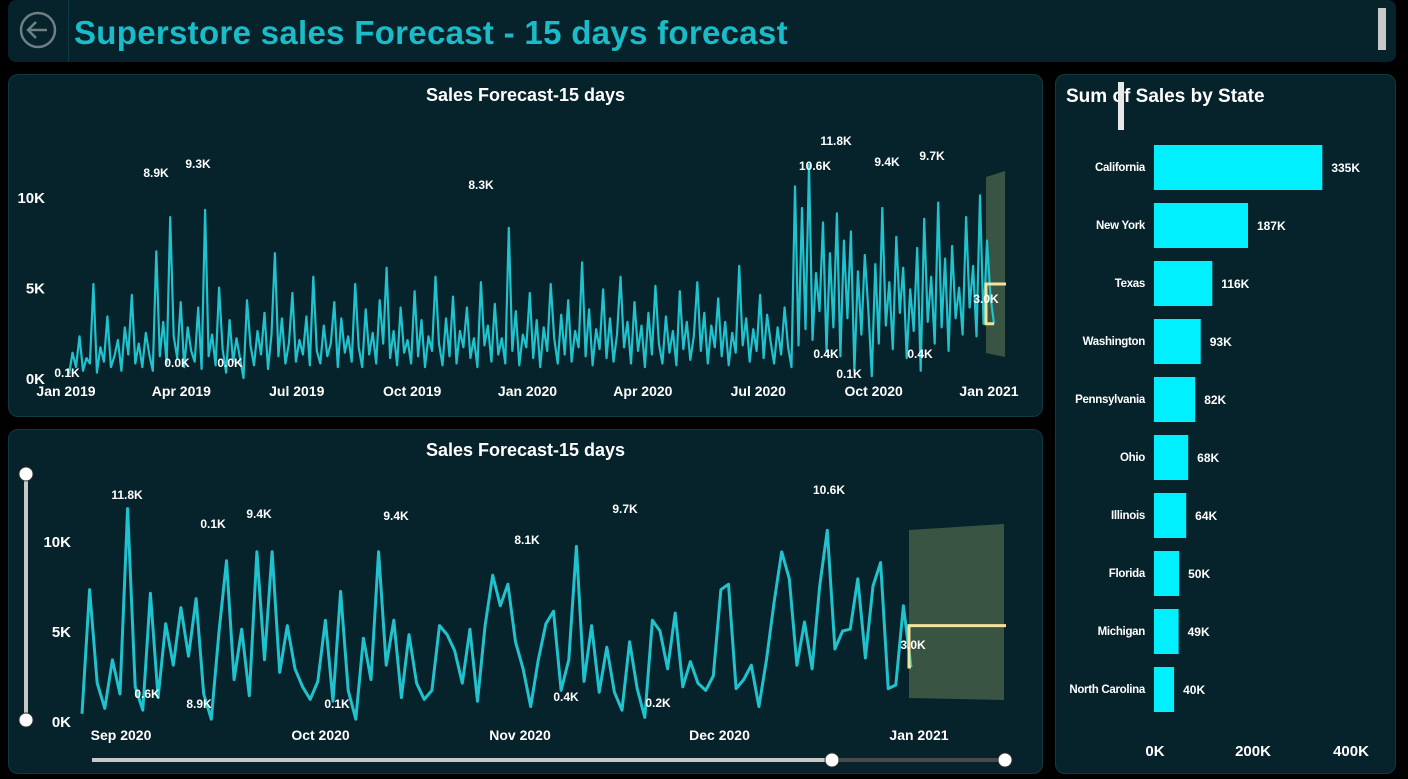  Describe the element at coordinates (1345, 168) in the screenshot. I see `bar-value-label: 335K` at that location.